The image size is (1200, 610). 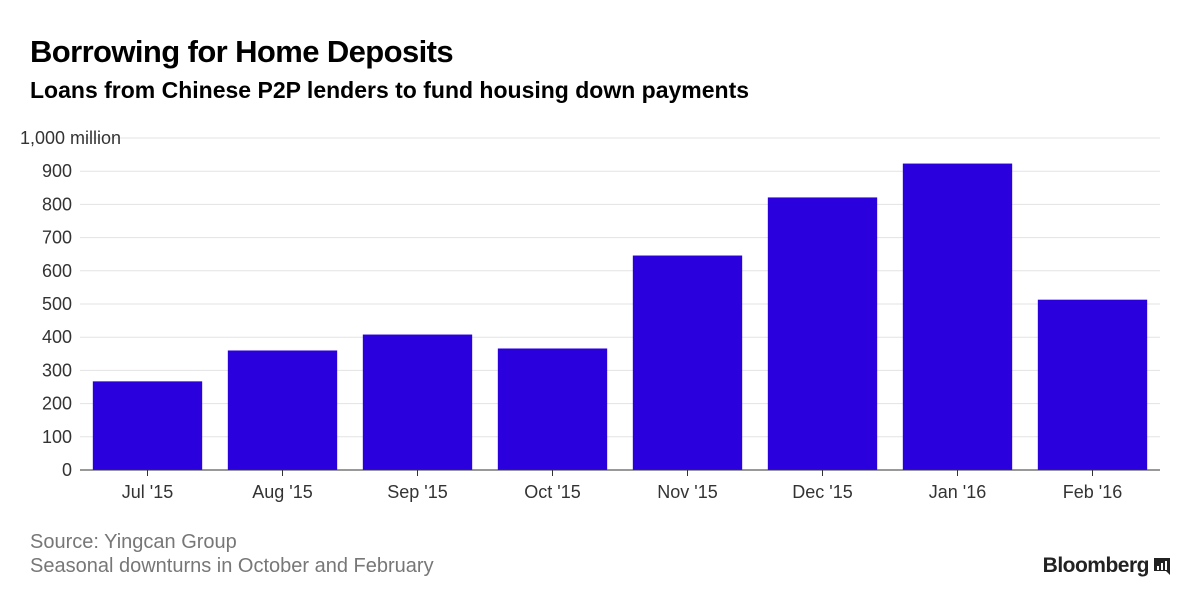 What do you see at coordinates (133, 542) in the screenshot?
I see `source-note: Source: Yingcan Group` at bounding box center [133, 542].